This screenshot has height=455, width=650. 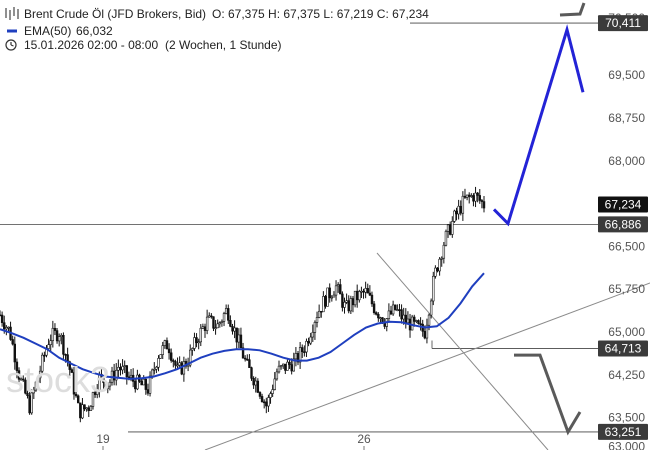 What do you see at coordinates (626, 161) in the screenshot?
I see `y-tick-label: 68,000` at bounding box center [626, 161].